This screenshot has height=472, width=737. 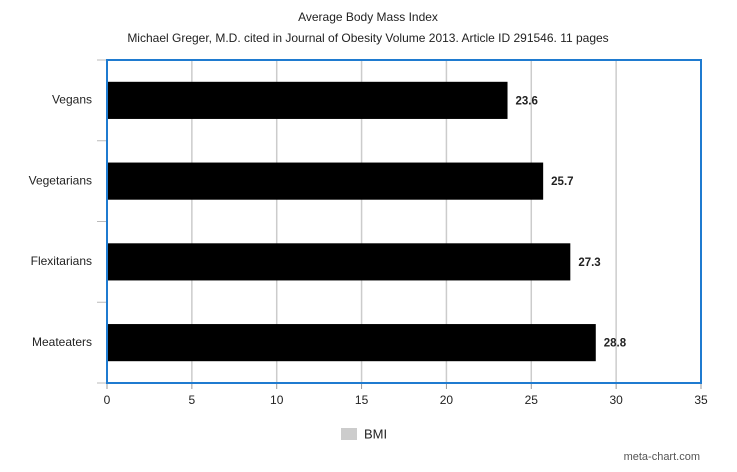 What do you see at coordinates (60, 180) in the screenshot?
I see `y-tick-label: Vegetarians` at bounding box center [60, 180].